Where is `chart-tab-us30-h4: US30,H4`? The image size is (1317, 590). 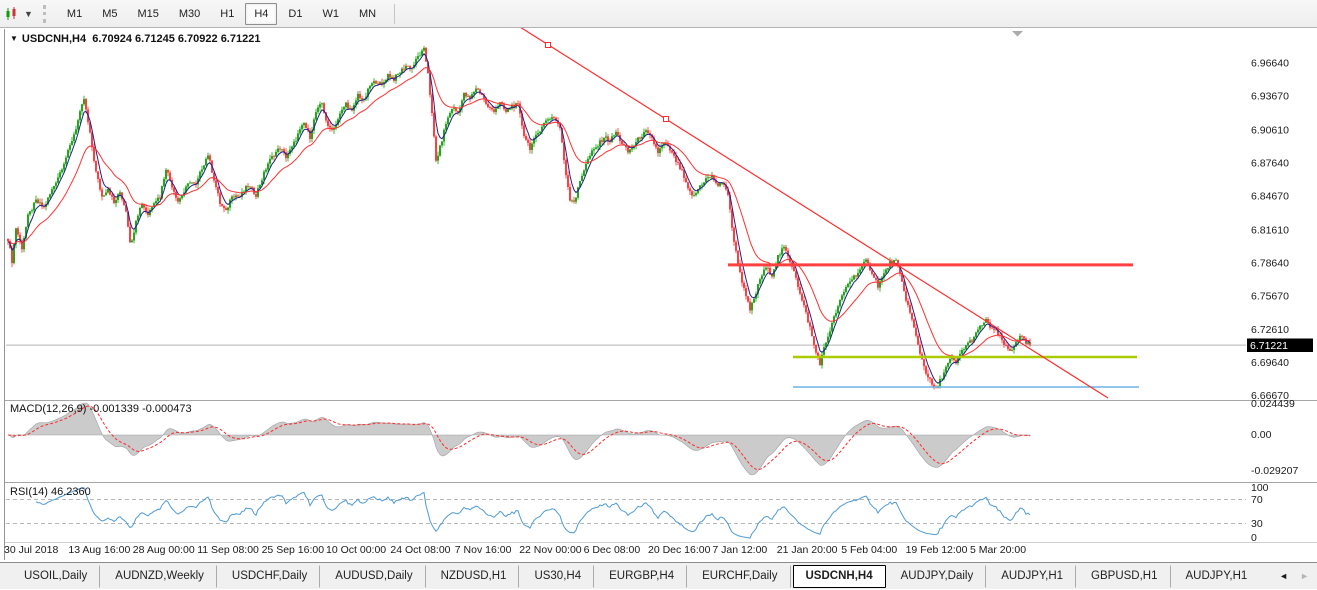 chart-tab-us30-h4: US30,H4 is located at coordinates (558, 576).